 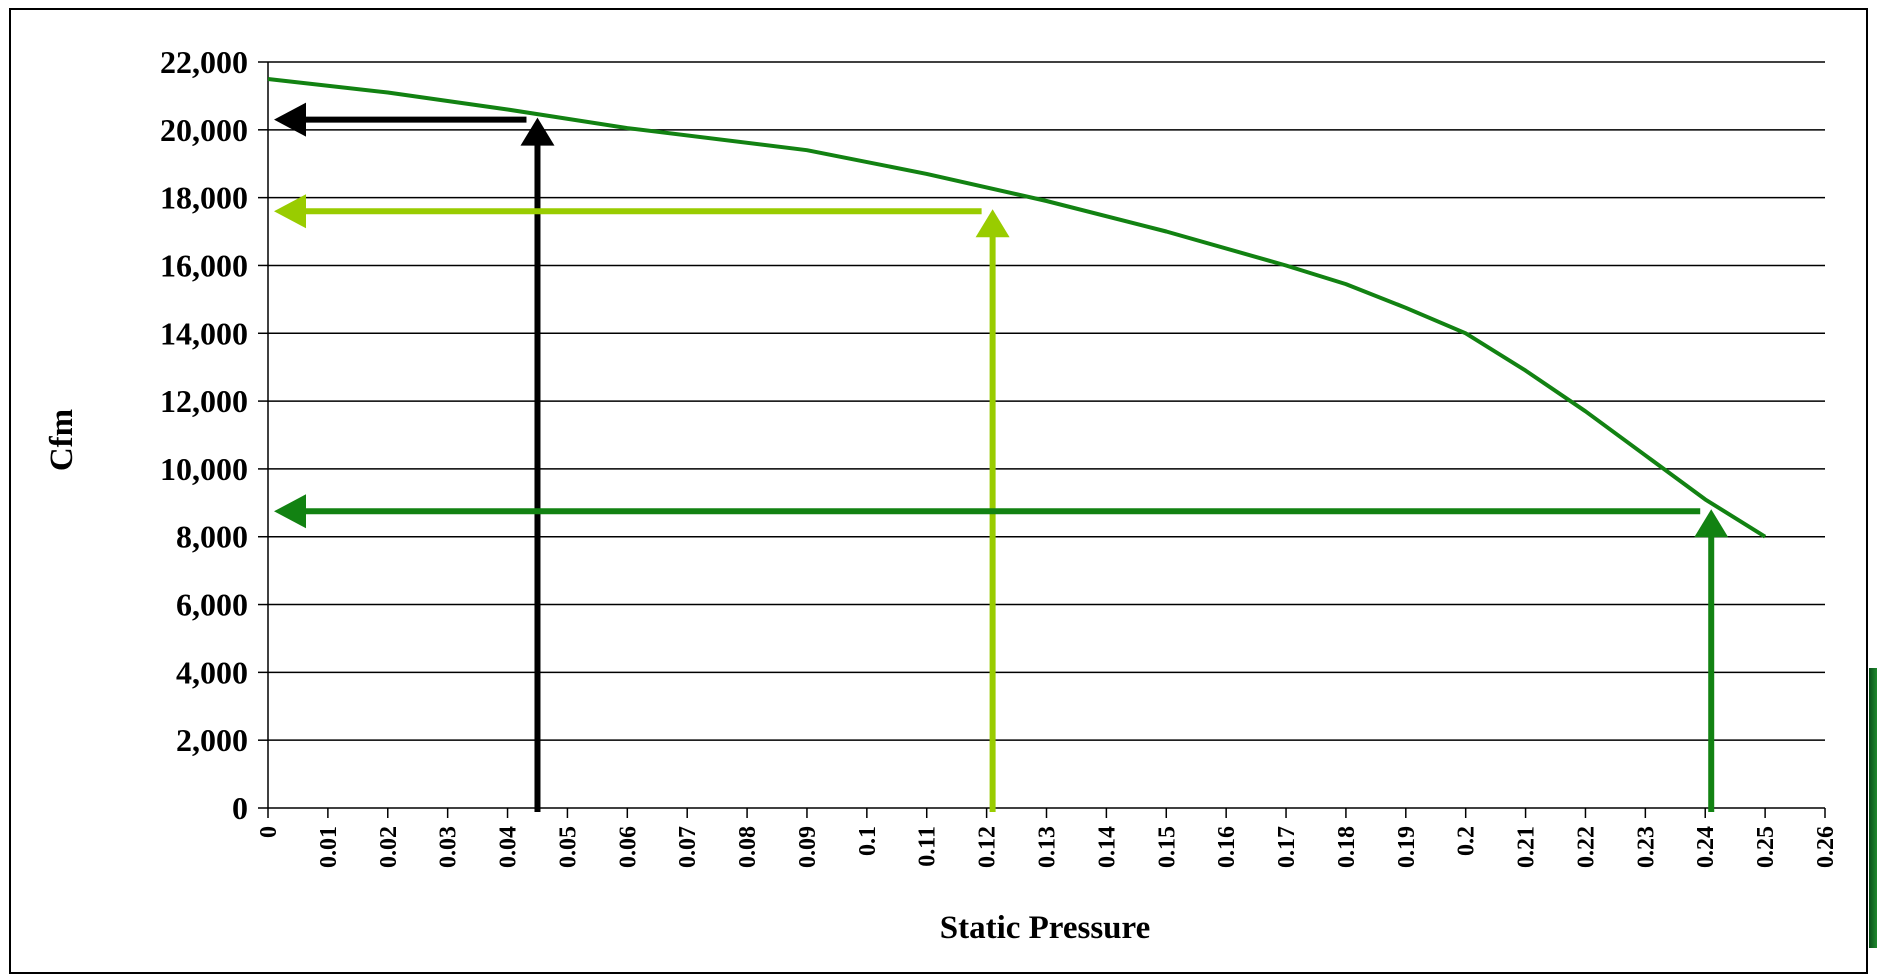 I want to click on adjacent-slide-edge, so click(x=1873, y=808).